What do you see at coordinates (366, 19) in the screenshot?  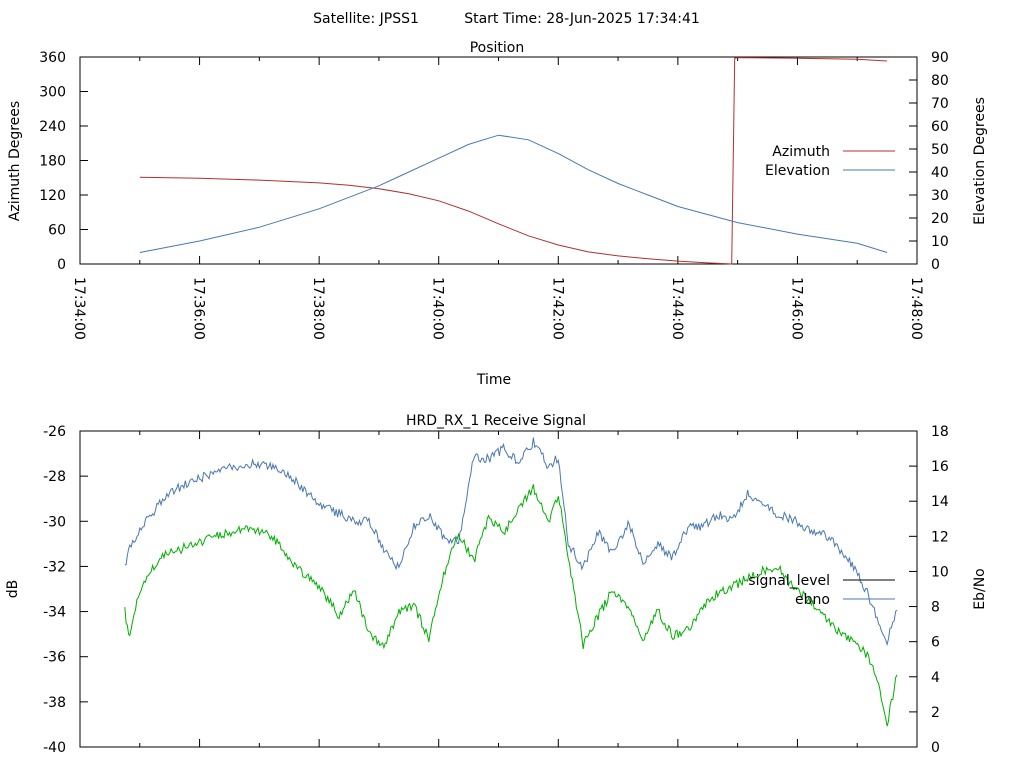 I see `satellite-label: Satellite: JPSS1` at bounding box center [366, 19].